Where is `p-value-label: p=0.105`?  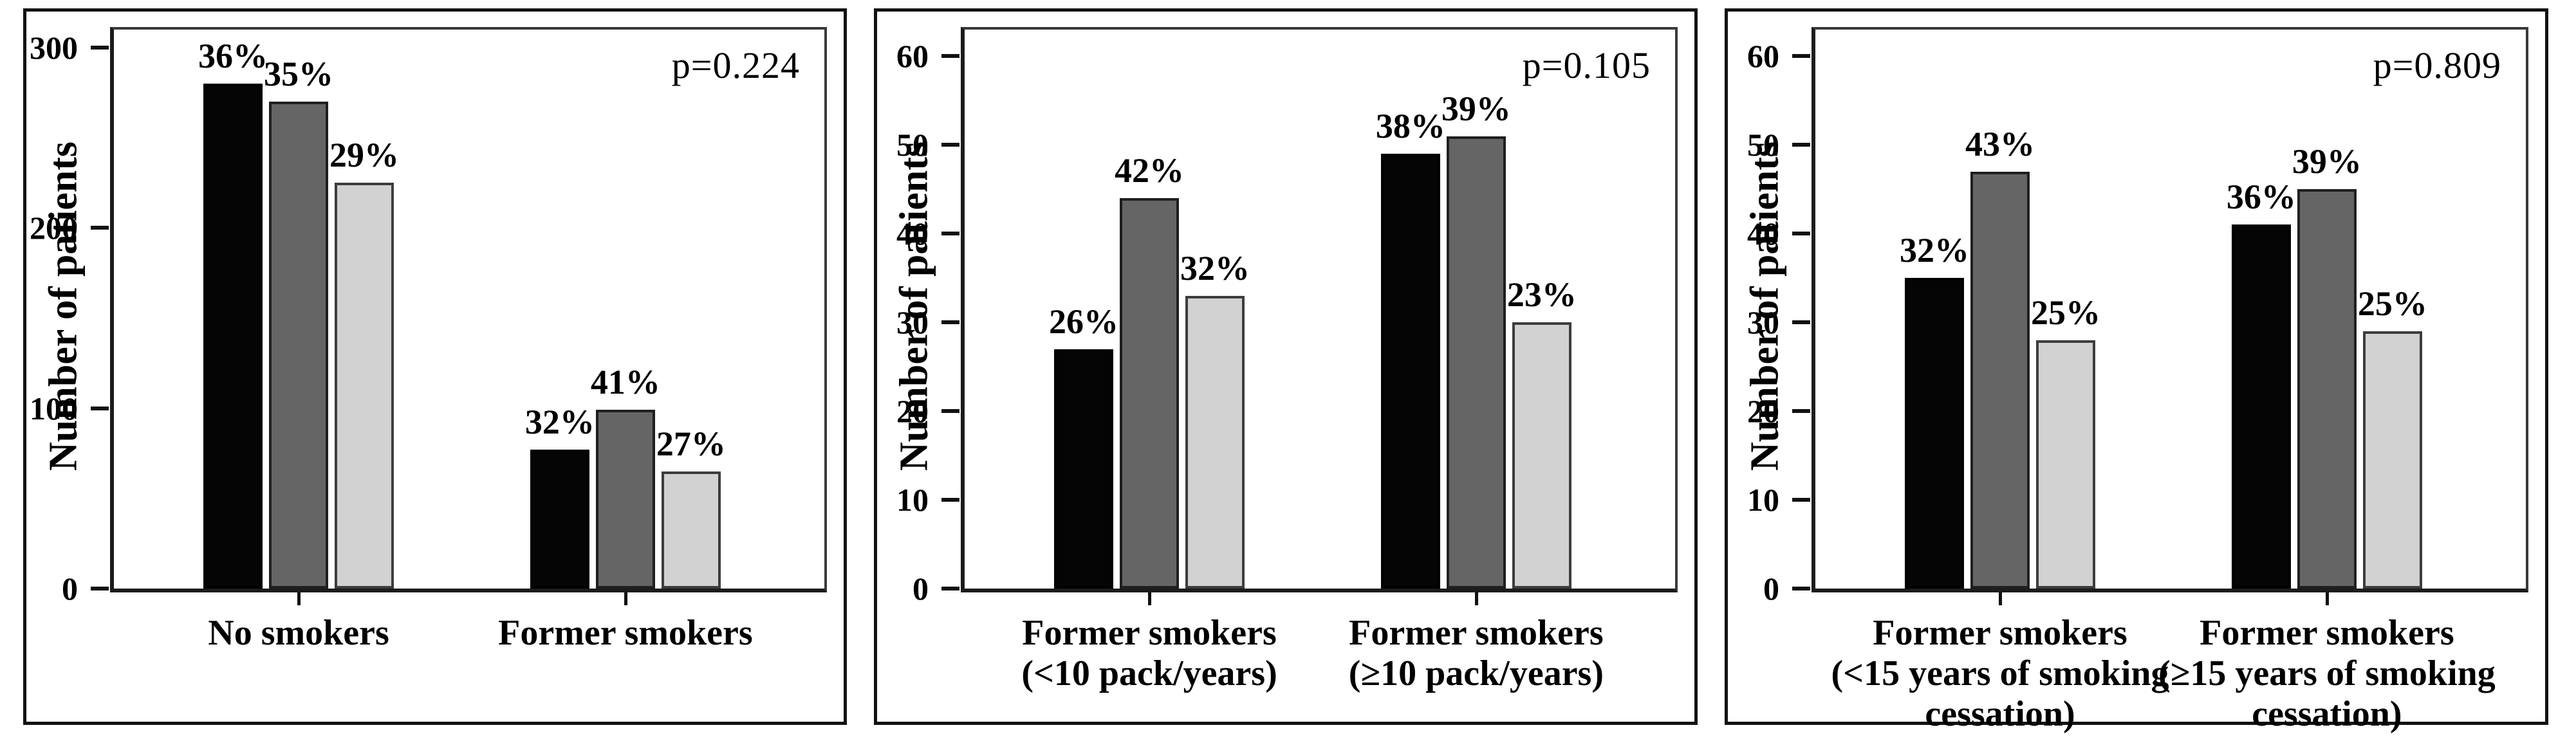
p-value-label: p=0.105 is located at coordinates (1586, 65).